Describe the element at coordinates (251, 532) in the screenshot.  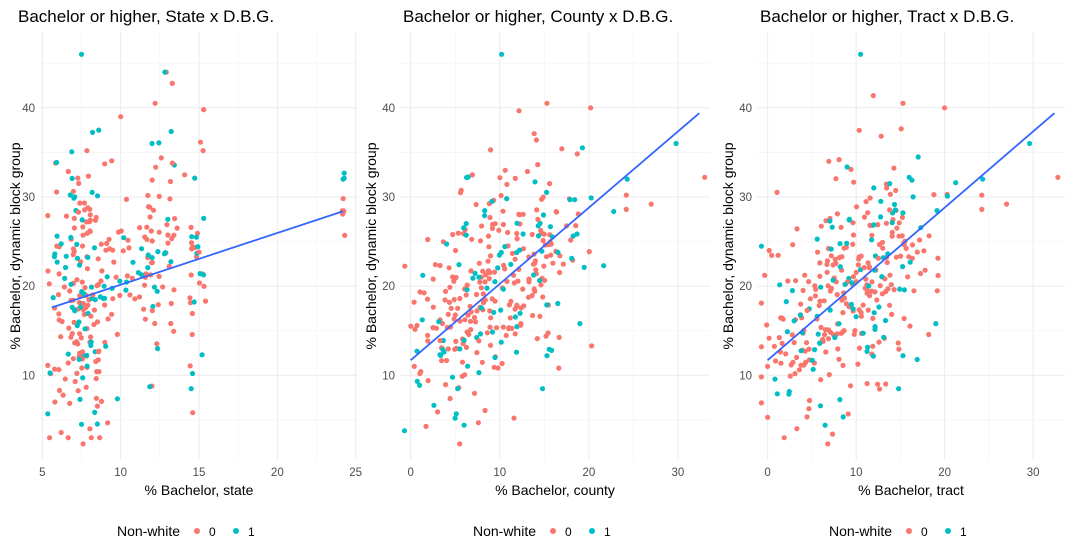
I see `legend-label-1: 1` at that location.